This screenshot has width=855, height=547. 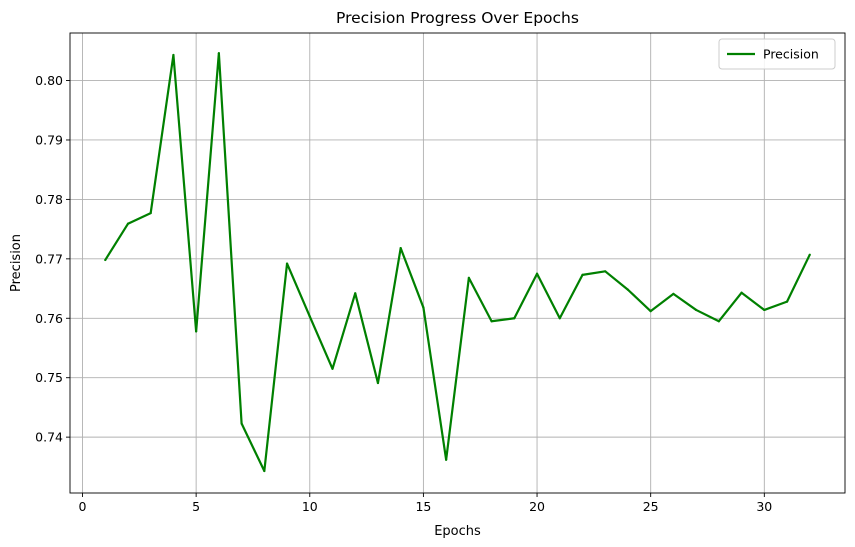 What do you see at coordinates (764, 506) in the screenshot?
I see `x-tick-label: 30` at bounding box center [764, 506].